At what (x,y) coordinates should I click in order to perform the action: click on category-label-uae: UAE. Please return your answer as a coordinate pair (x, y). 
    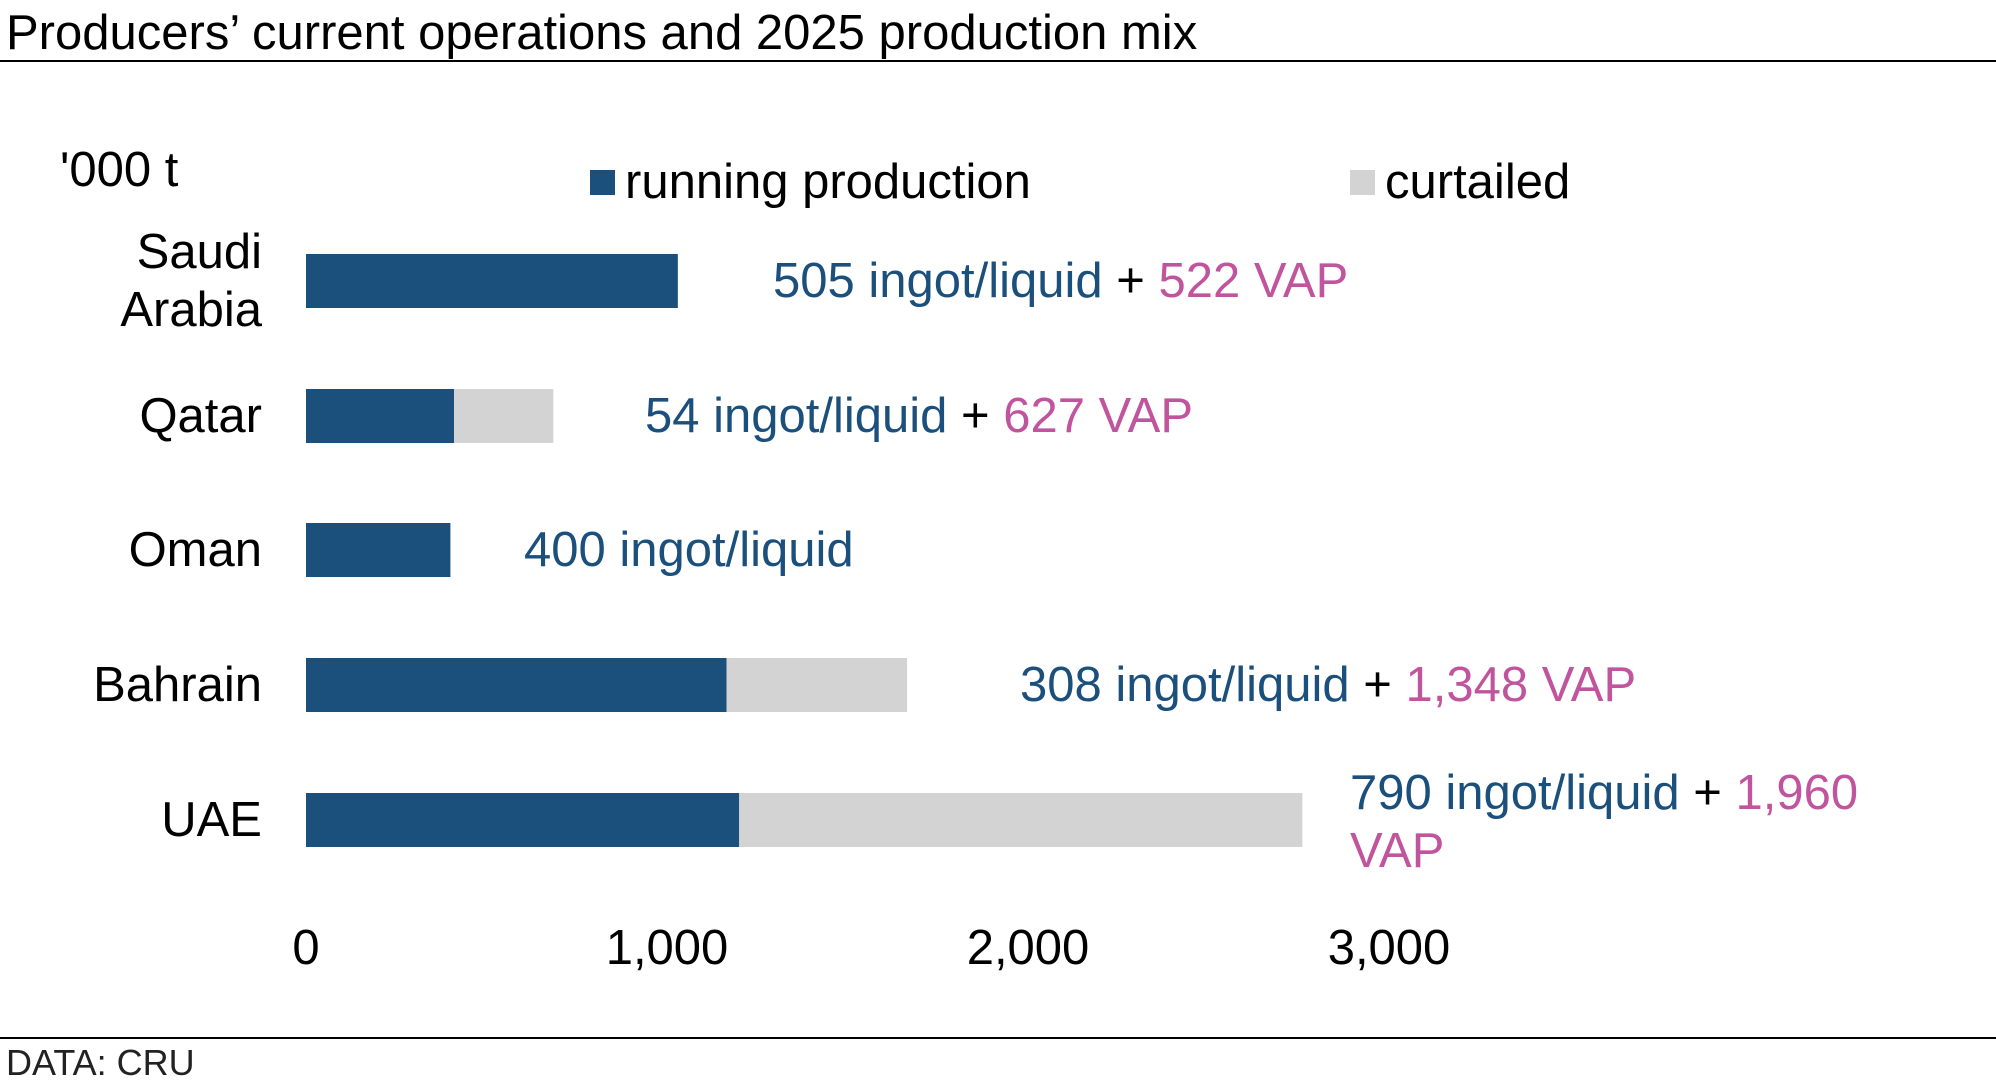
    Looking at the image, I should click on (211, 820).